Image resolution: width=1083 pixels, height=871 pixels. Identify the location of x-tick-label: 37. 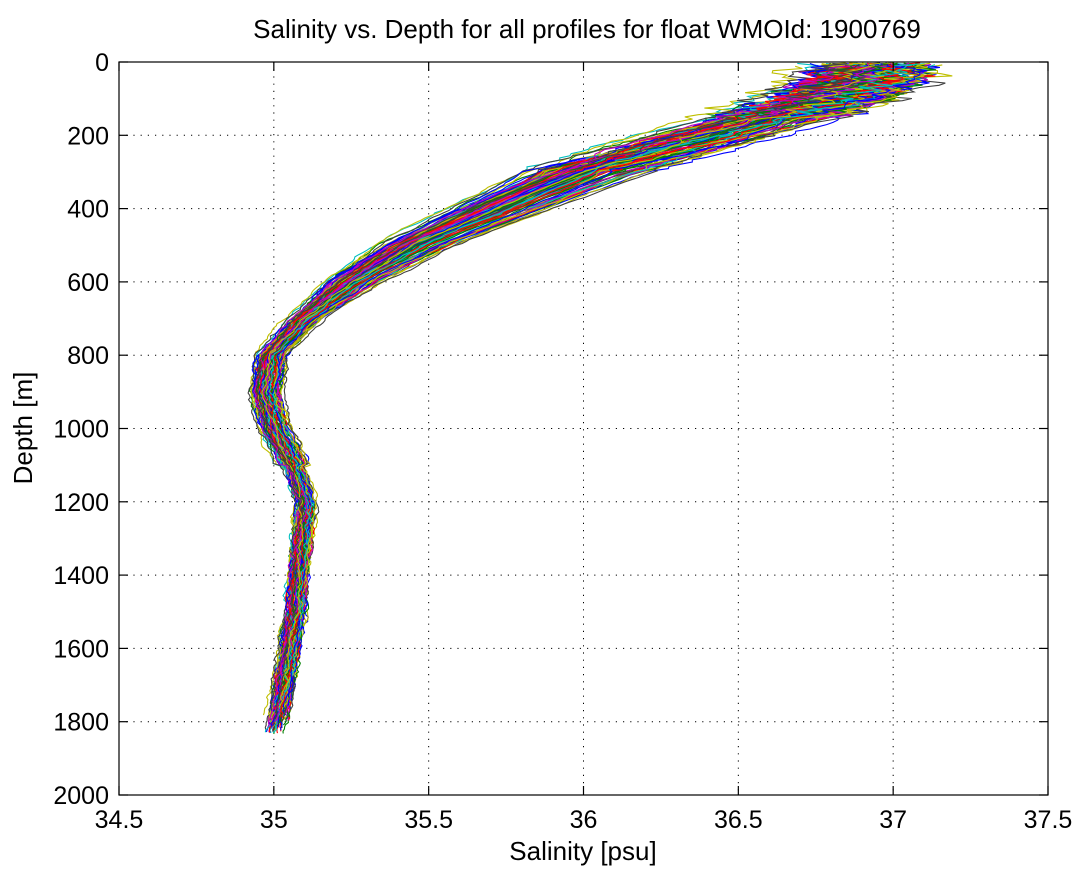
(893, 820).